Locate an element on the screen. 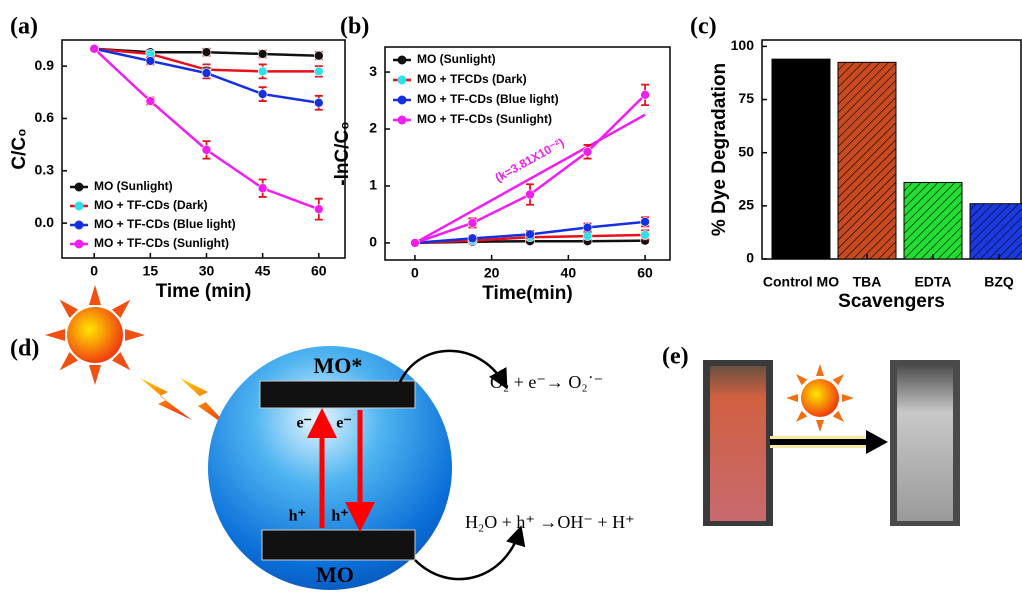 Image resolution: width=1022 pixels, height=592 pixels. x-tick-label: Control MO is located at coordinates (801, 282).